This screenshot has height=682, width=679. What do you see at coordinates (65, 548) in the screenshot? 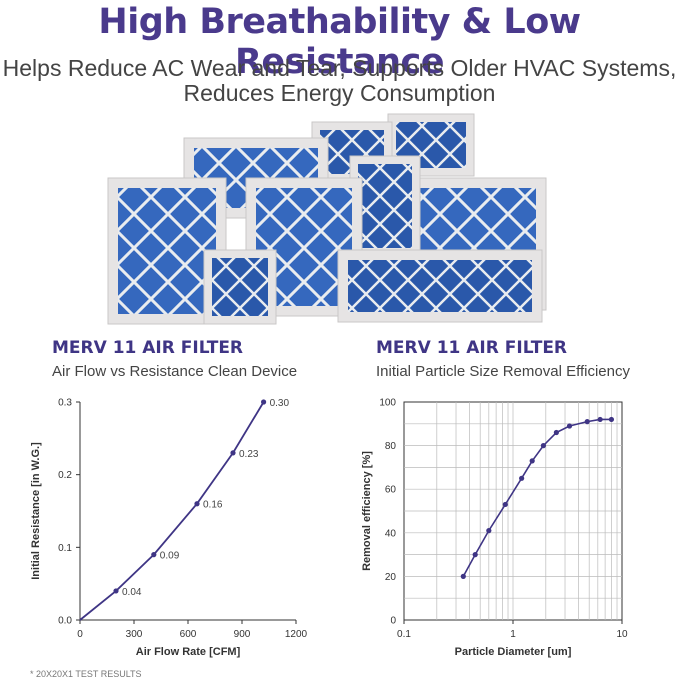
I see `left-y-tick-label: 0.1` at bounding box center [65, 548].